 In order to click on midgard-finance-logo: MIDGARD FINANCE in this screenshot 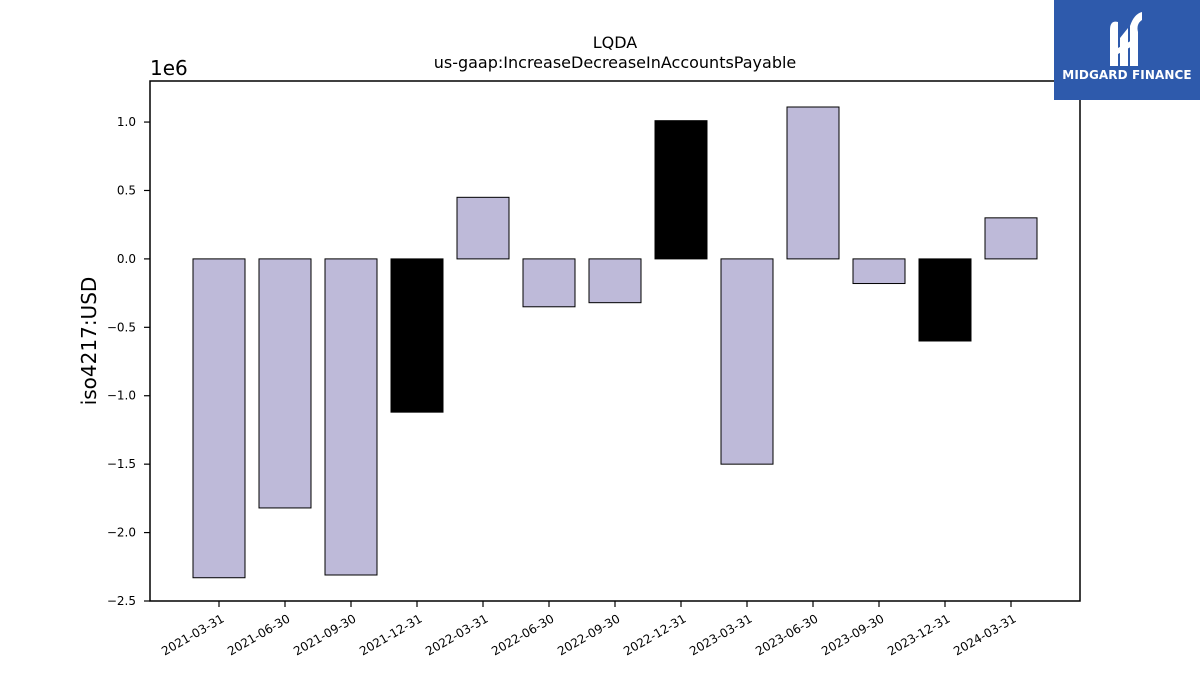, I will do `click(1127, 50)`.